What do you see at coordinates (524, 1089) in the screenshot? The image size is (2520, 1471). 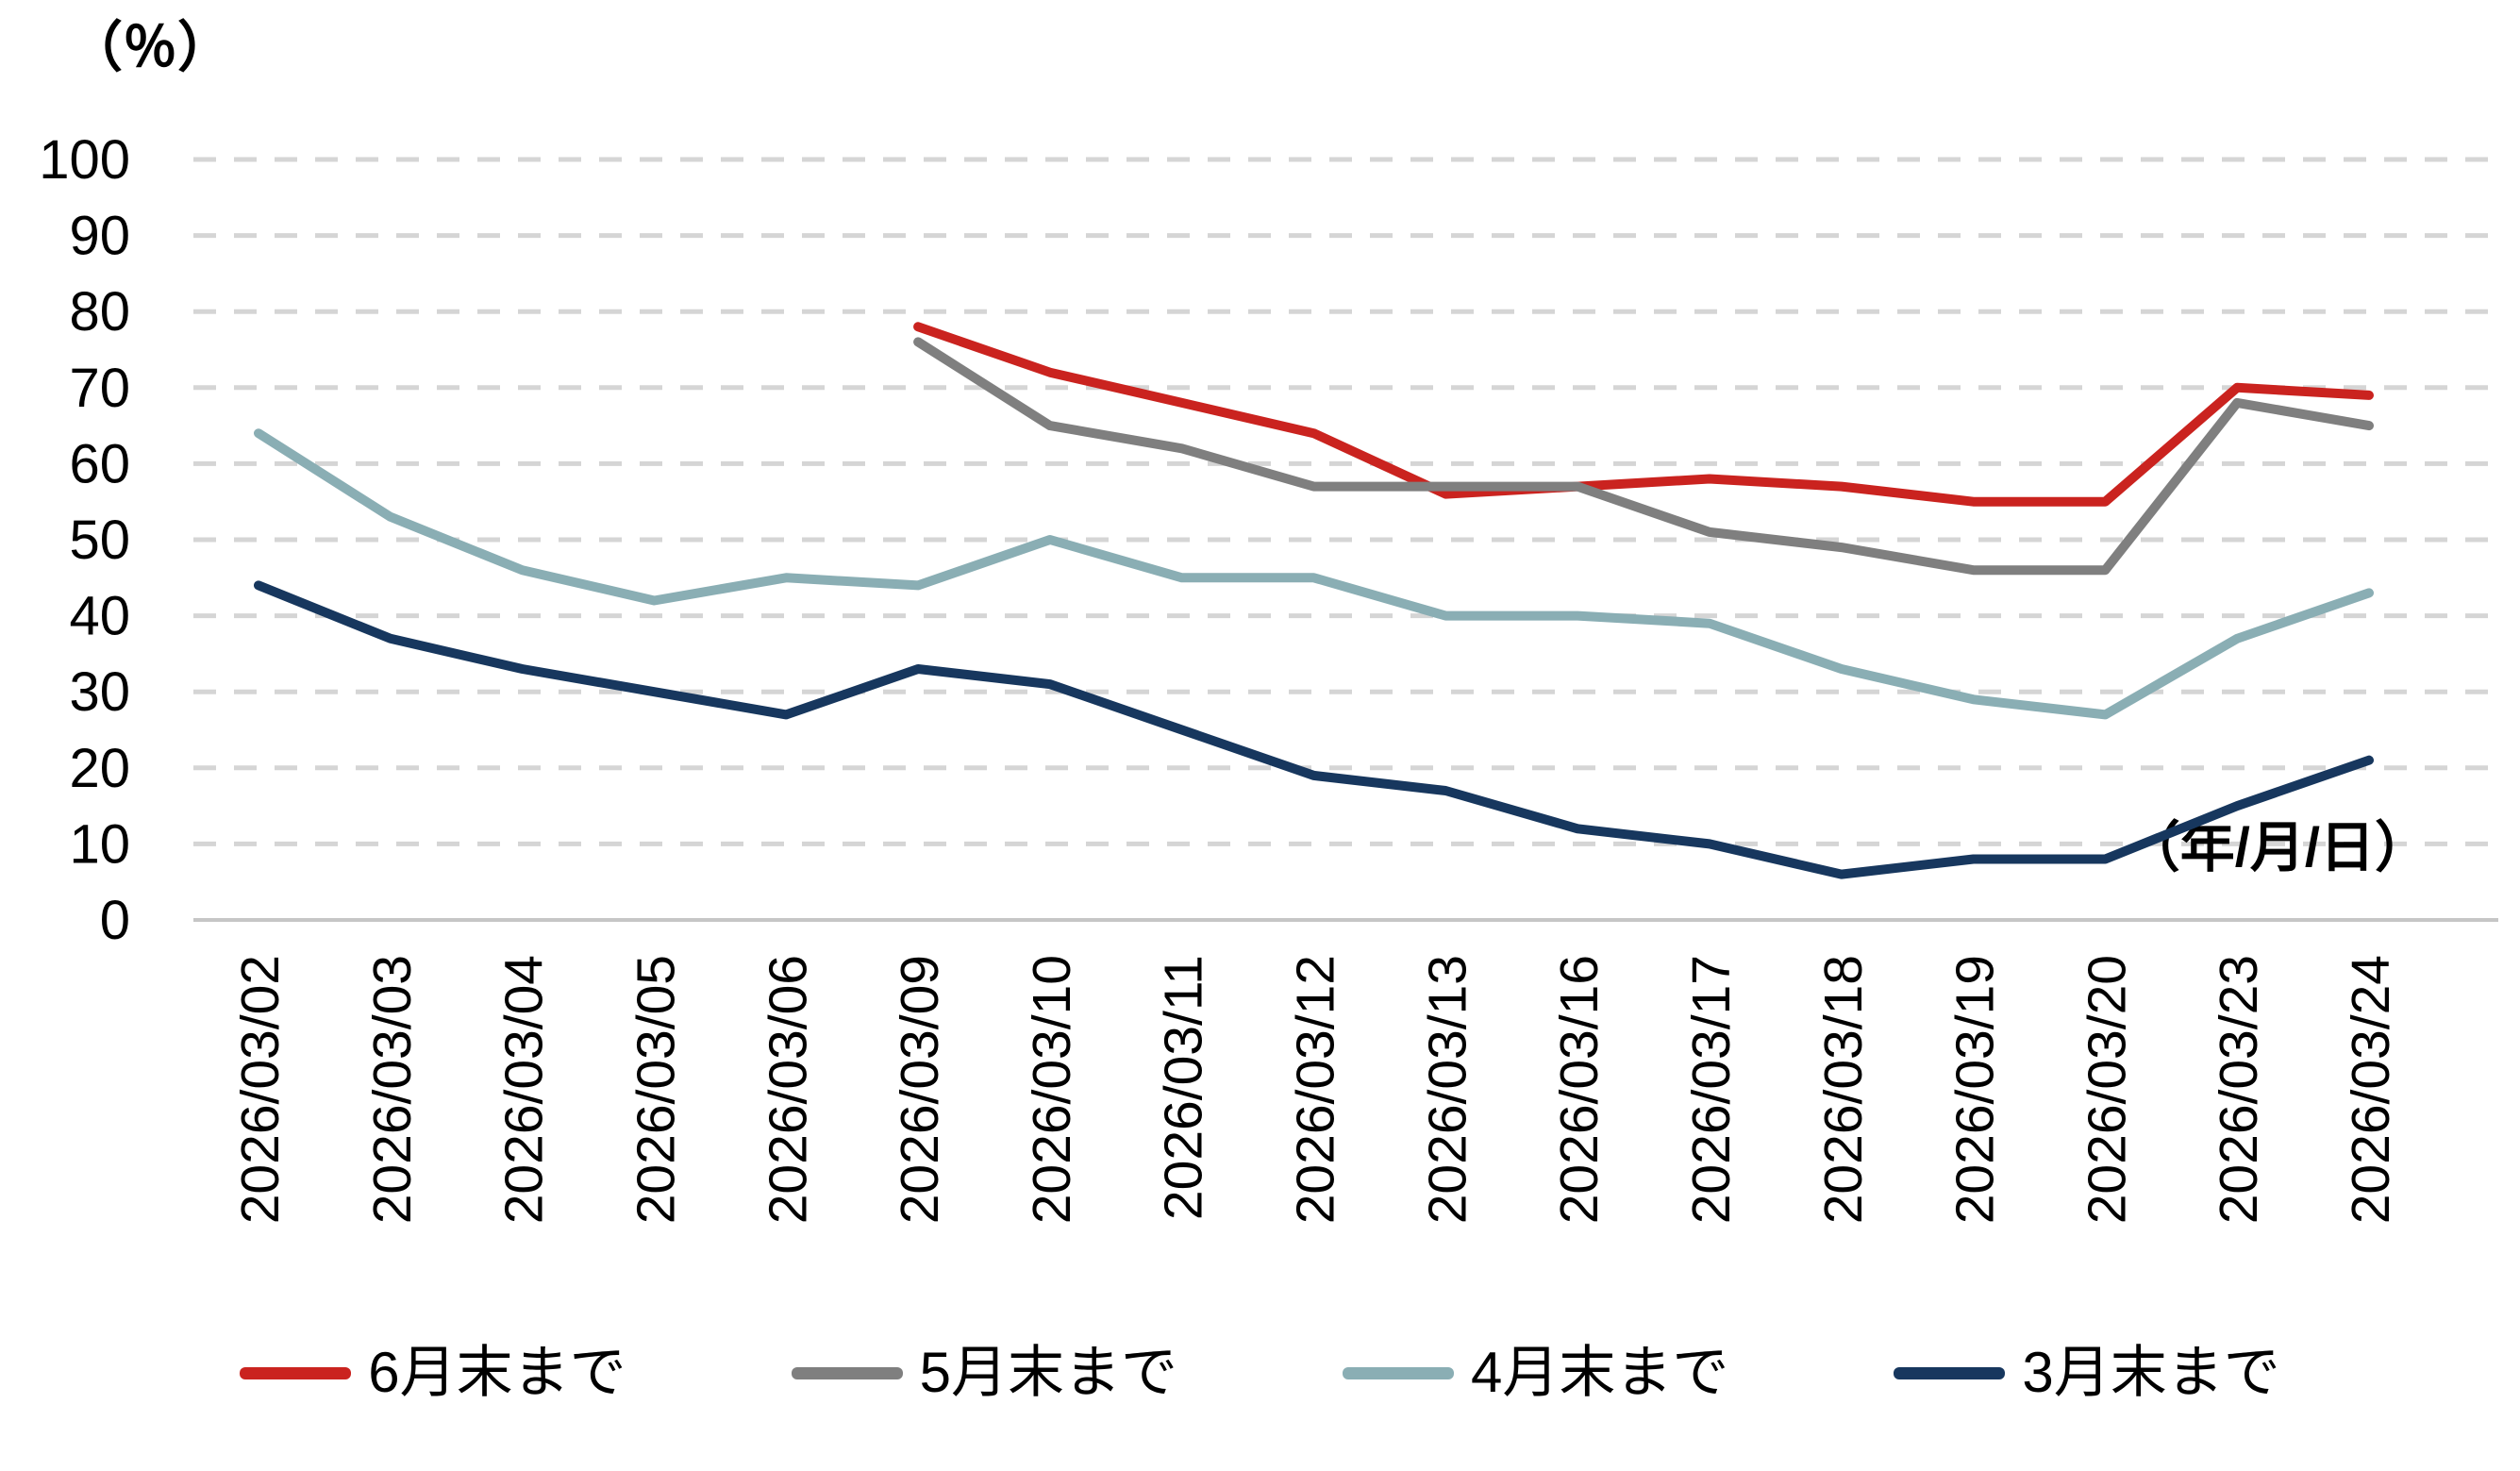 I see `x-tick-label: 2026/03/04` at bounding box center [524, 1089].